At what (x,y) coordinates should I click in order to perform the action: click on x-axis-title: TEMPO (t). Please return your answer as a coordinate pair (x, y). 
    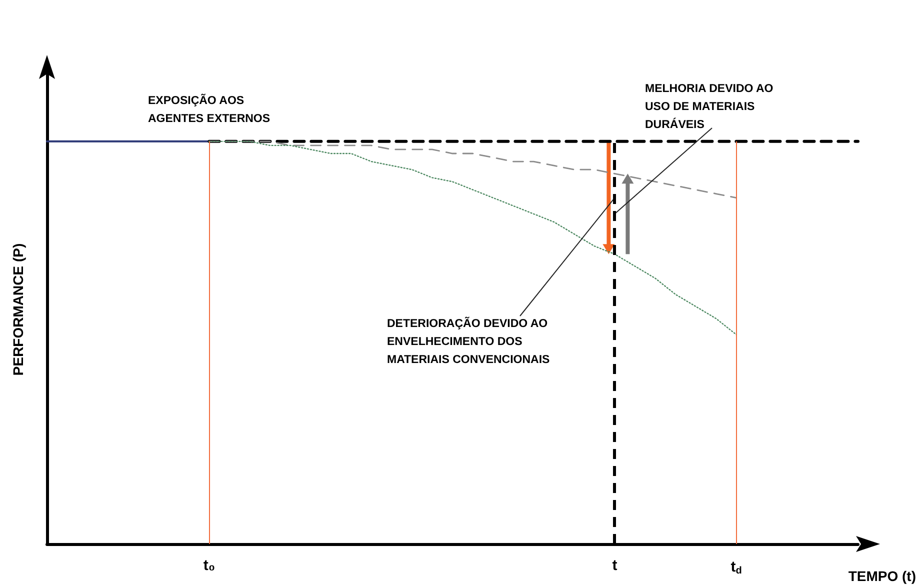
    Looking at the image, I should click on (882, 576).